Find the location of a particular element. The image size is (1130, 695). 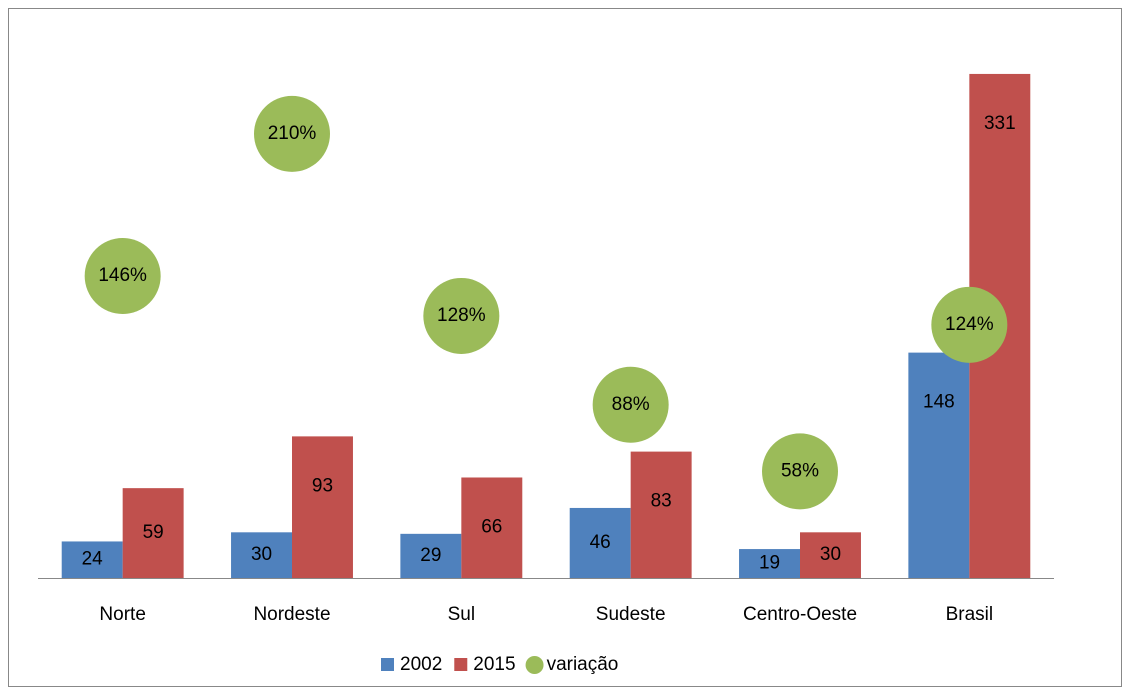

data-label: 66 is located at coordinates (491, 527).